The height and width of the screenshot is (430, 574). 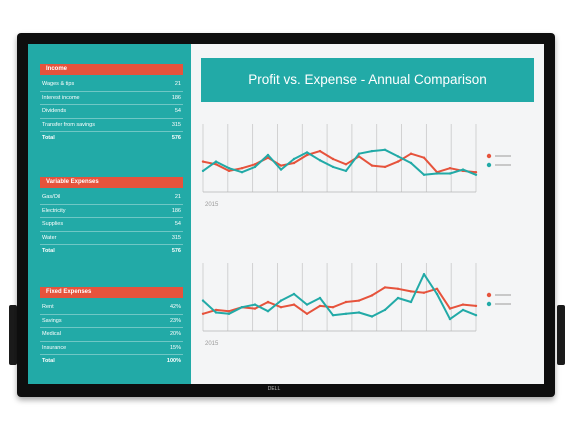 What do you see at coordinates (58, 84) in the screenshot?
I see `row-label: Wages & tips` at bounding box center [58, 84].